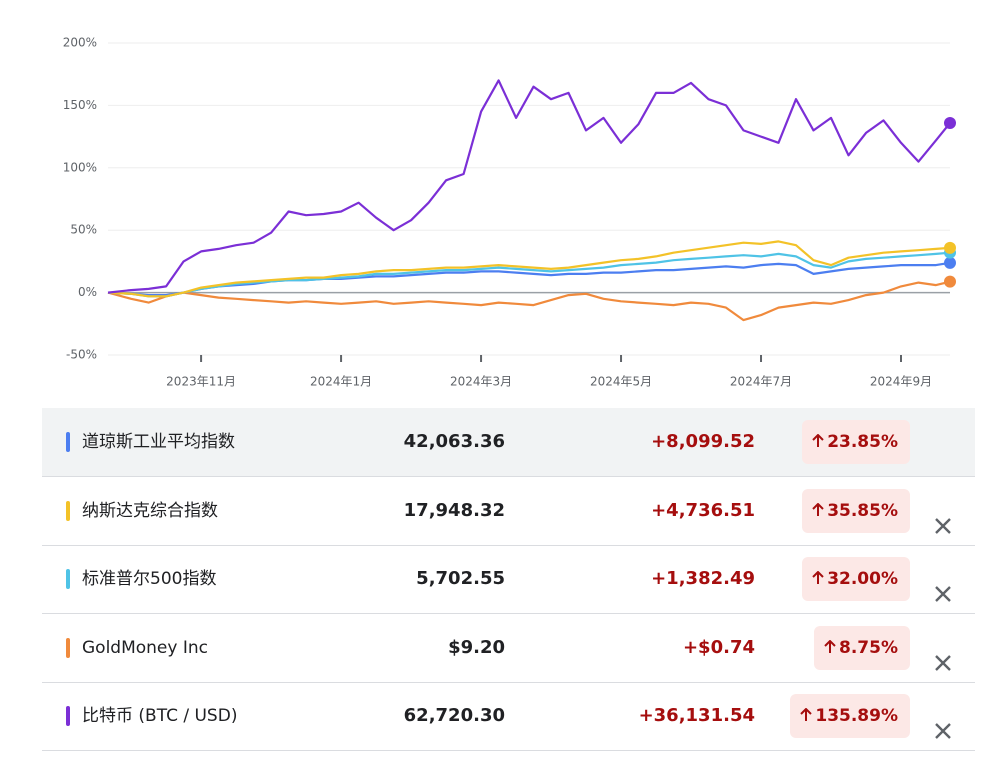 The width and height of the screenshot is (1003, 772). I want to click on table-row: 纳斯达克综合指数 17,948.32 +4,736.51 35.85%, so click(508, 511).